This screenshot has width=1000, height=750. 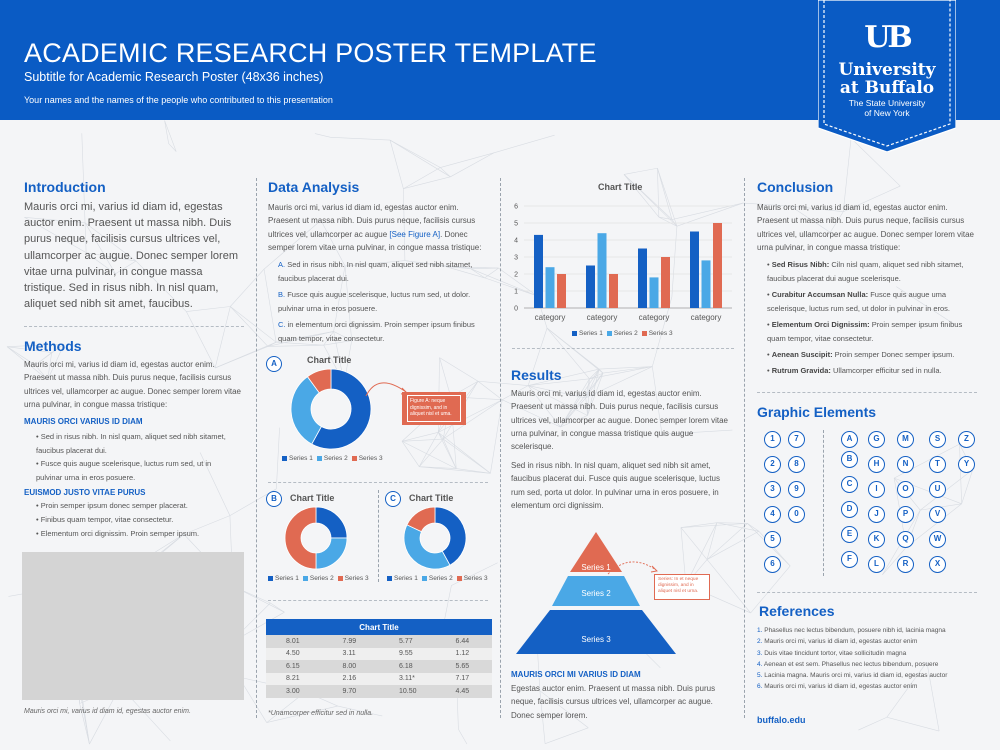 I want to click on number-badge-icon: 1, so click(x=772, y=439).